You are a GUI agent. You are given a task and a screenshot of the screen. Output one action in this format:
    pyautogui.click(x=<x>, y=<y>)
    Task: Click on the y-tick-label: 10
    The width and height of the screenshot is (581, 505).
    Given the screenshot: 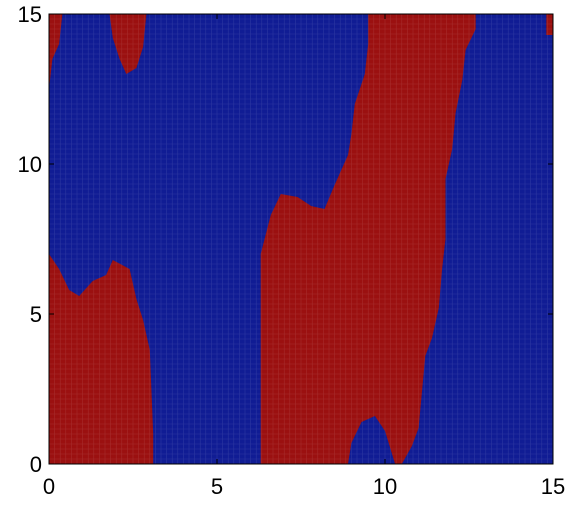 What is the action you would take?
    pyautogui.click(x=30, y=164)
    